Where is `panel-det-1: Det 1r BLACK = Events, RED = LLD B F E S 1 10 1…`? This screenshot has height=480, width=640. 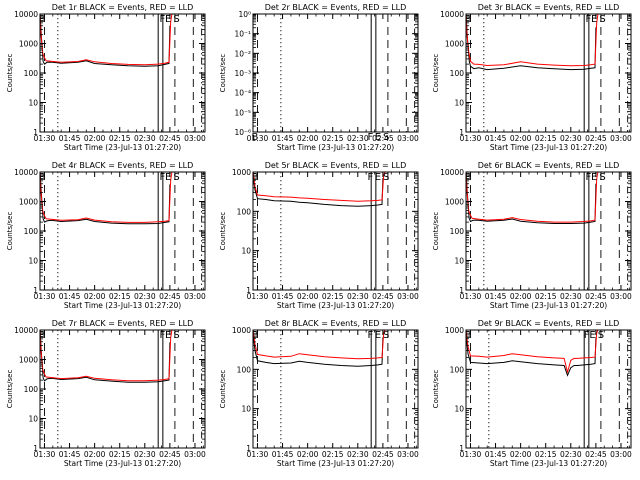 panel-det-1: Det 1r BLACK = Events, RED = LLD B F E S 1 10 1… is located at coordinates (106, 77).